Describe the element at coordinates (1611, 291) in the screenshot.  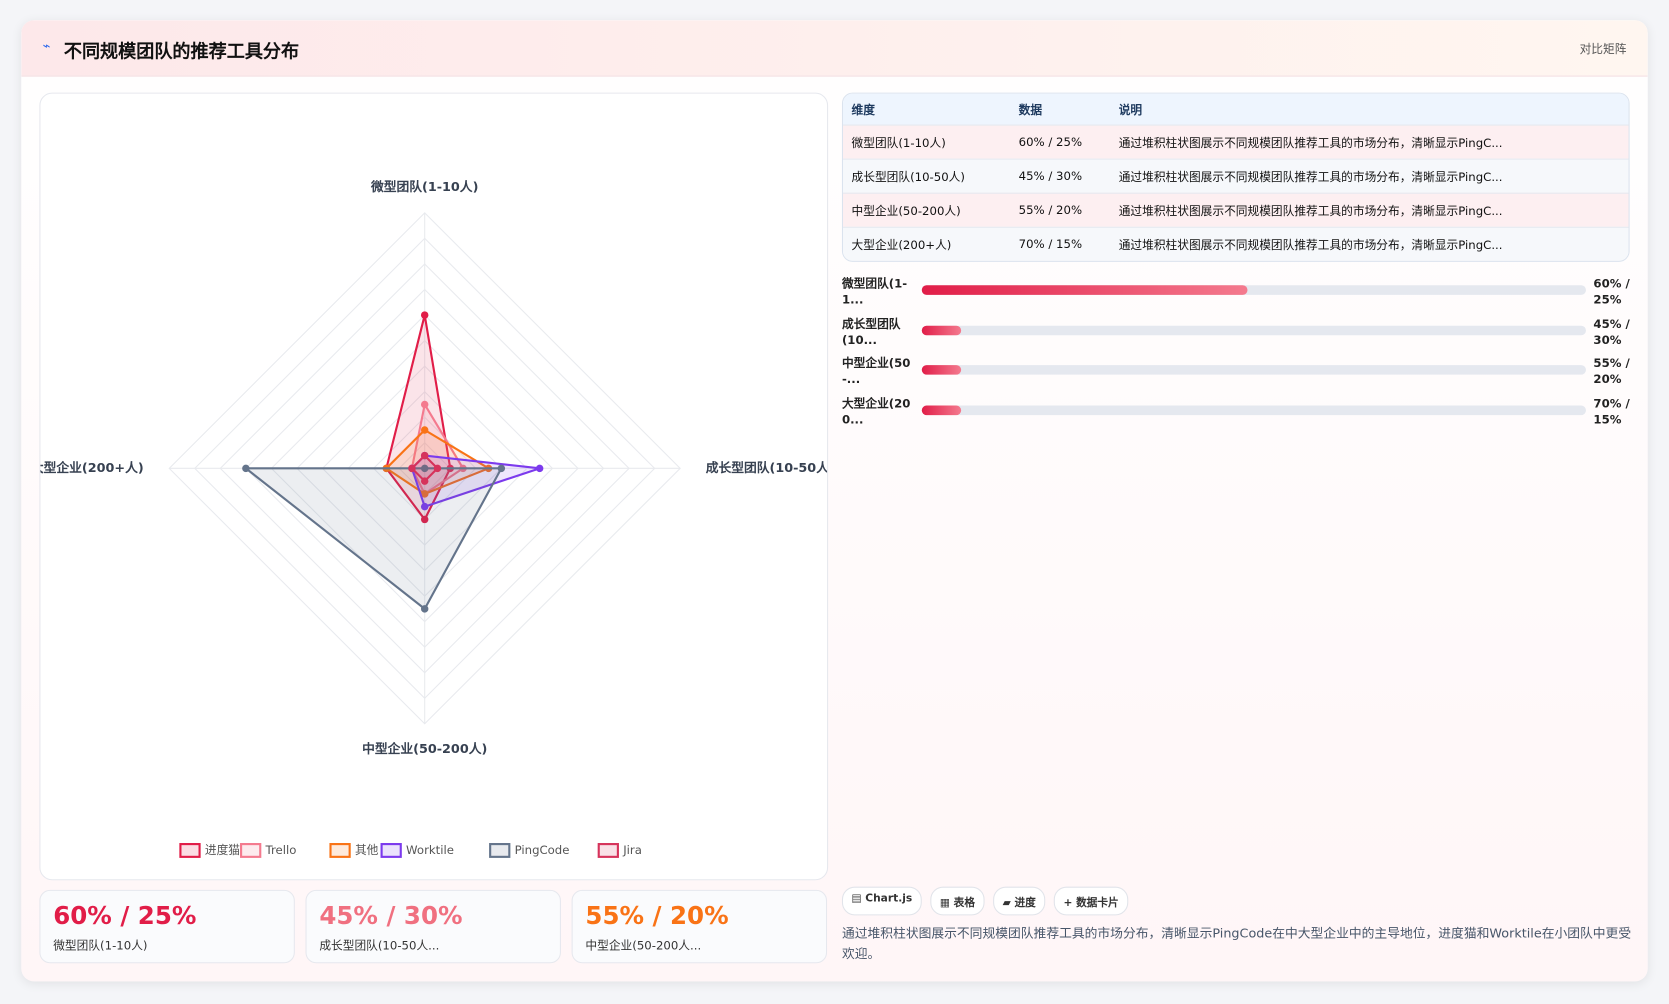
I see `progress-value: 60% / 25%` at that location.